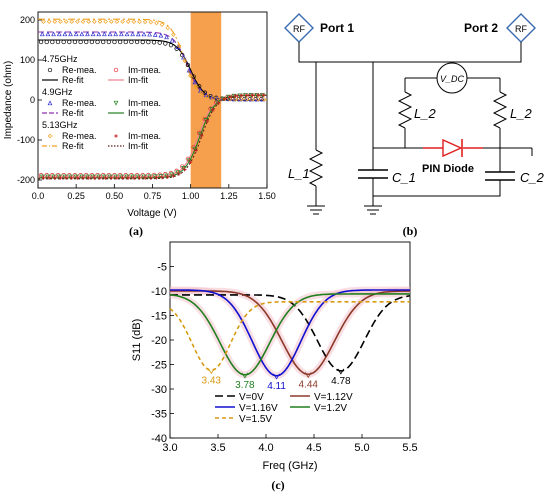  Describe the element at coordinates (76, 196) in the screenshot. I see `impedance-xtick-label: 0.25` at that location.